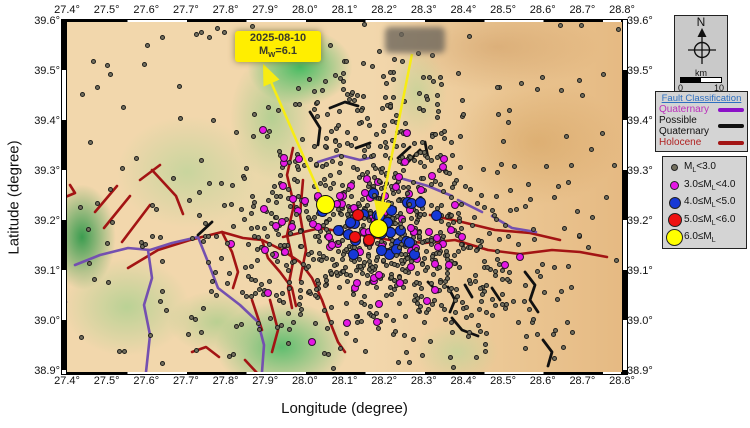 The width and height of the screenshot is (750, 428). What do you see at coordinates (701, 80) in the screenshot?
I see `scale-bar` at bounding box center [701, 80].